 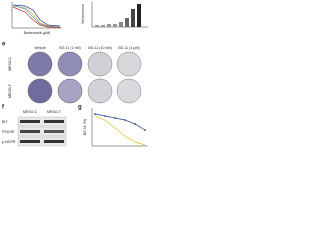 I want to click on row-label: PSCHE, so click(x=8, y=132).